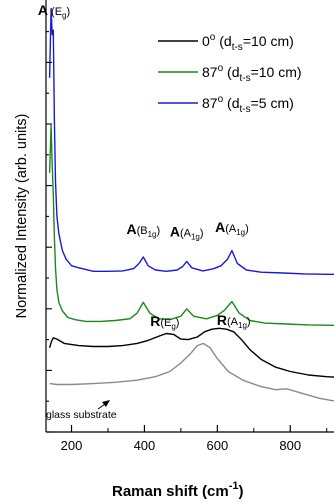  Describe the element at coordinates (248, 42) in the screenshot. I see `legend-label: 0o (dt-s=10 cm)` at that location.